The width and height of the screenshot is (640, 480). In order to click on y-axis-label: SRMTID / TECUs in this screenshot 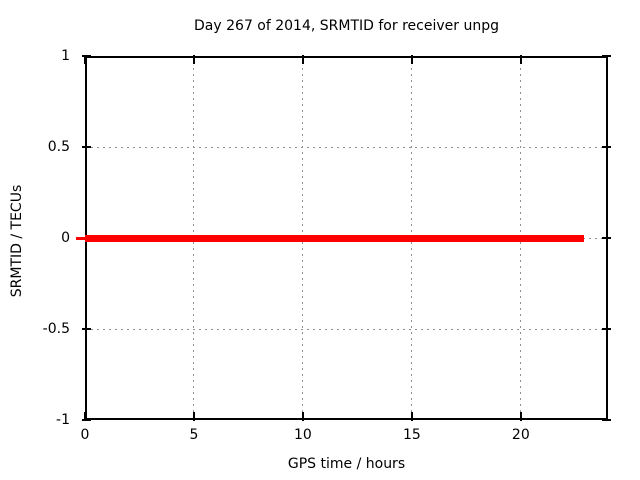, I will do `click(17, 241)`.